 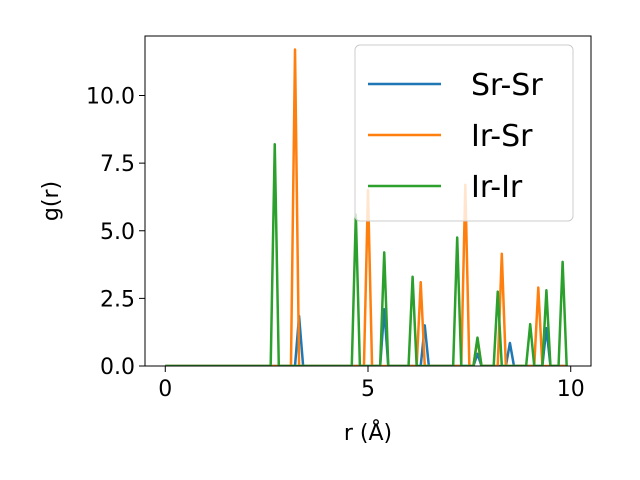 What do you see at coordinates (117, 367) in the screenshot?
I see `y-tick-label: 0.0` at bounding box center [117, 367].